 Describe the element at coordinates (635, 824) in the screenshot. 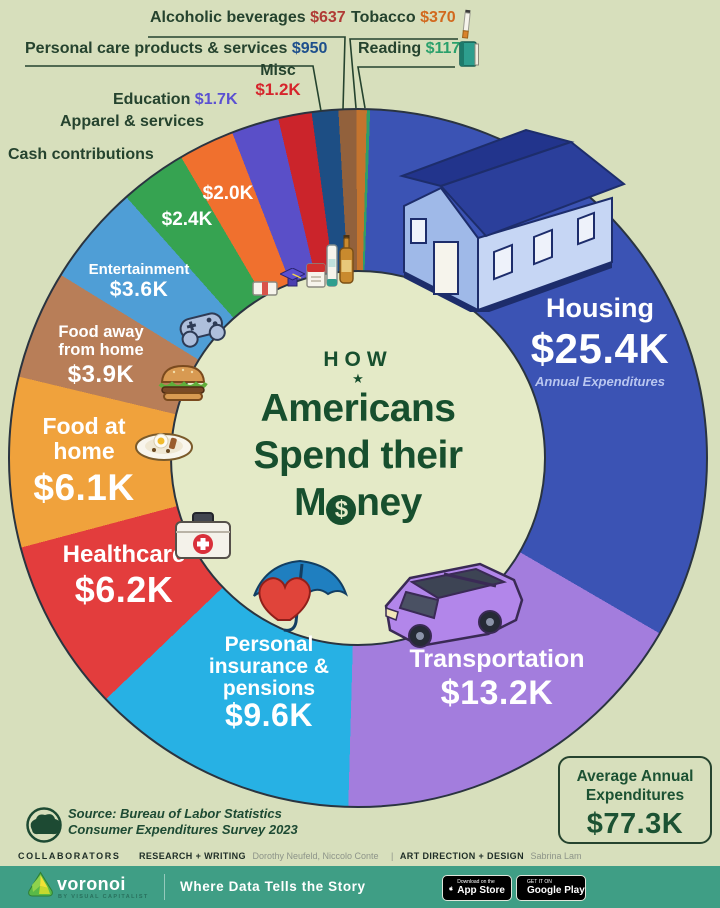

I see `avg-value: $77.3K` at that location.